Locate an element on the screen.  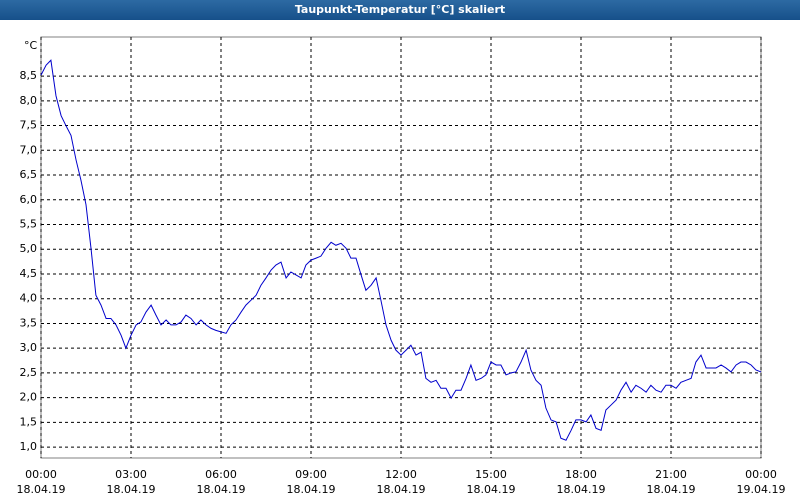
x-tick-label: 21:00 is located at coordinates (671, 474).